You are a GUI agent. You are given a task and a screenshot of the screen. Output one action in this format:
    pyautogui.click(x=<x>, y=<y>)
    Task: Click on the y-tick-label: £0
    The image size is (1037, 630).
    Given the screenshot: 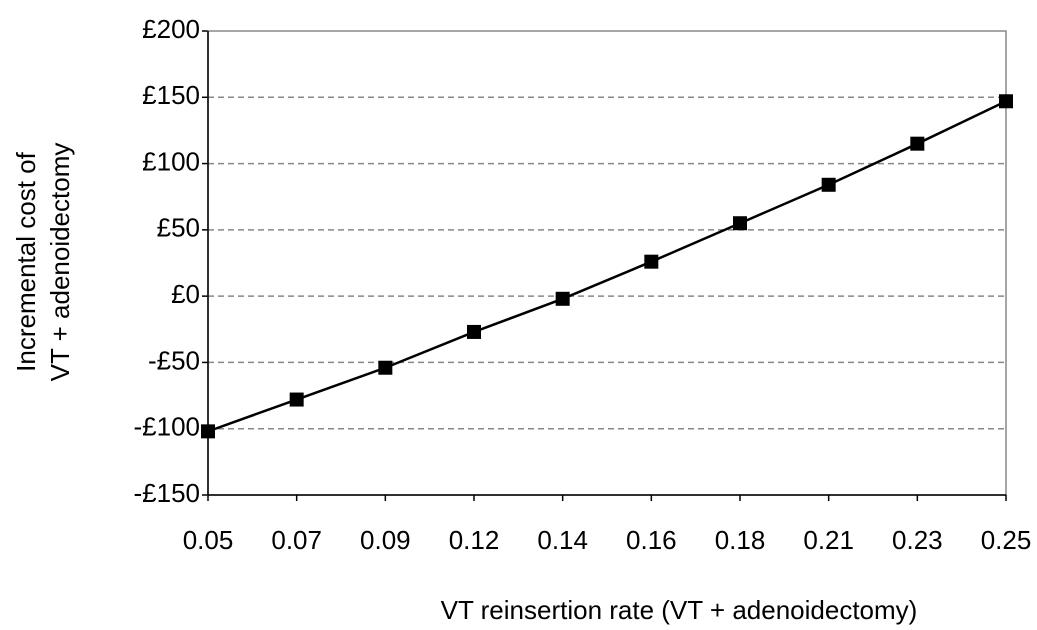 What is the action you would take?
    pyautogui.click(x=185, y=294)
    